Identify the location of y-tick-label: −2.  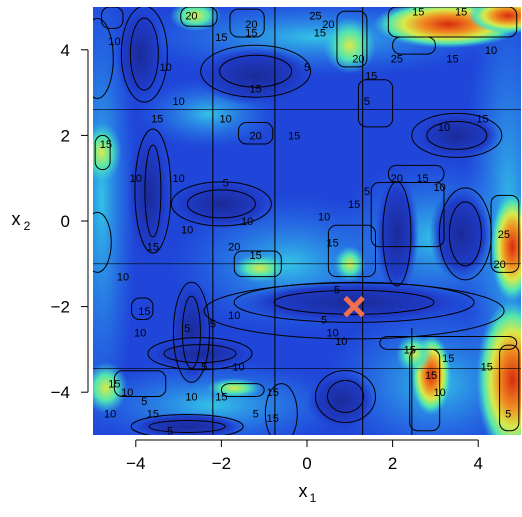
(60, 307).